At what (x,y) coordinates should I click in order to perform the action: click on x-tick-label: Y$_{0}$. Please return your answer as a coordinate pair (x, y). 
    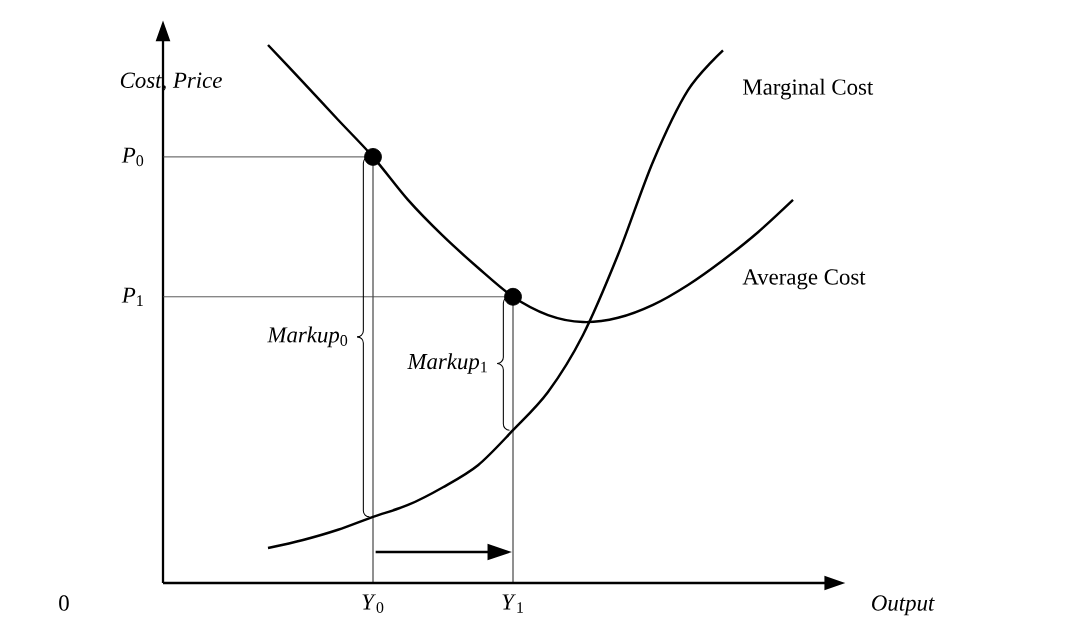
    Looking at the image, I should click on (373, 603).